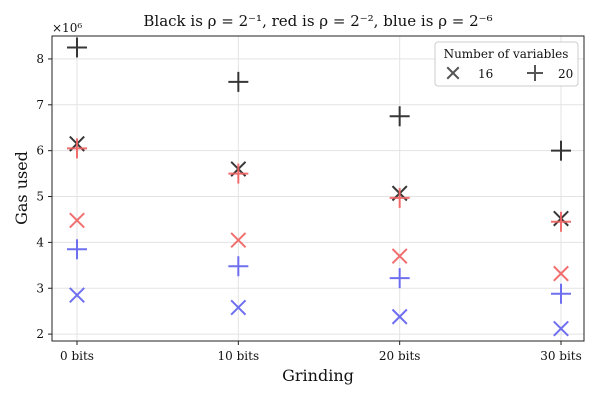 This screenshot has height=400, width=600. I want to click on y-tick-label: 7, so click(40, 105).